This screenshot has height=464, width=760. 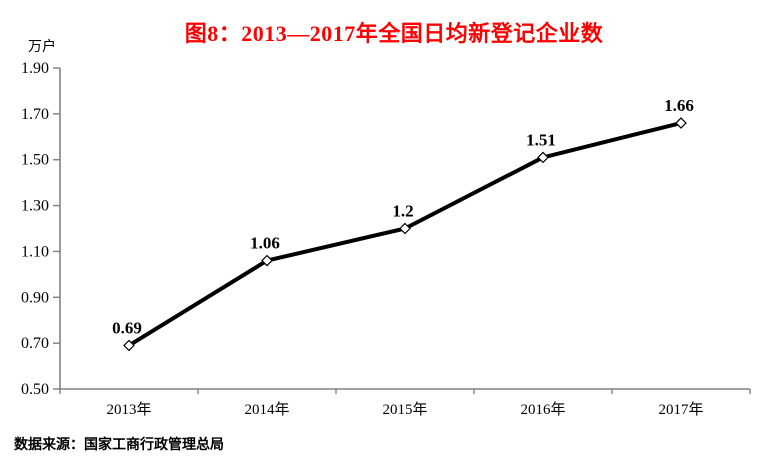 What do you see at coordinates (35, 251) in the screenshot?
I see `y-tick-label: 1.10` at bounding box center [35, 251].